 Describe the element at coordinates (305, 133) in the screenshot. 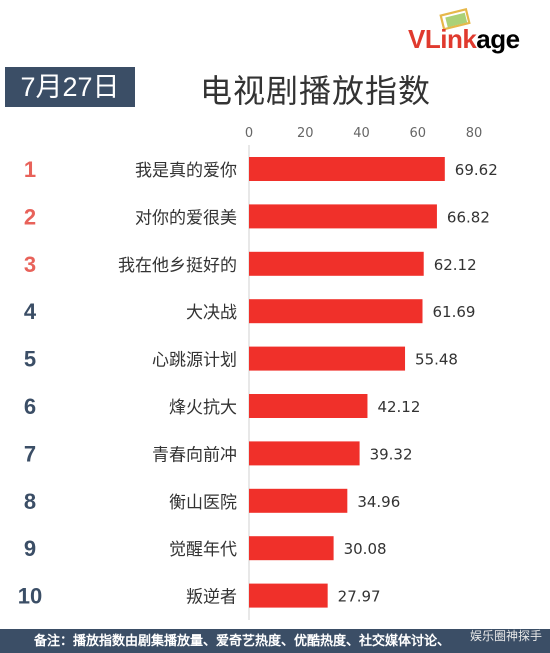

I see `x-tick-label: 20` at that location.